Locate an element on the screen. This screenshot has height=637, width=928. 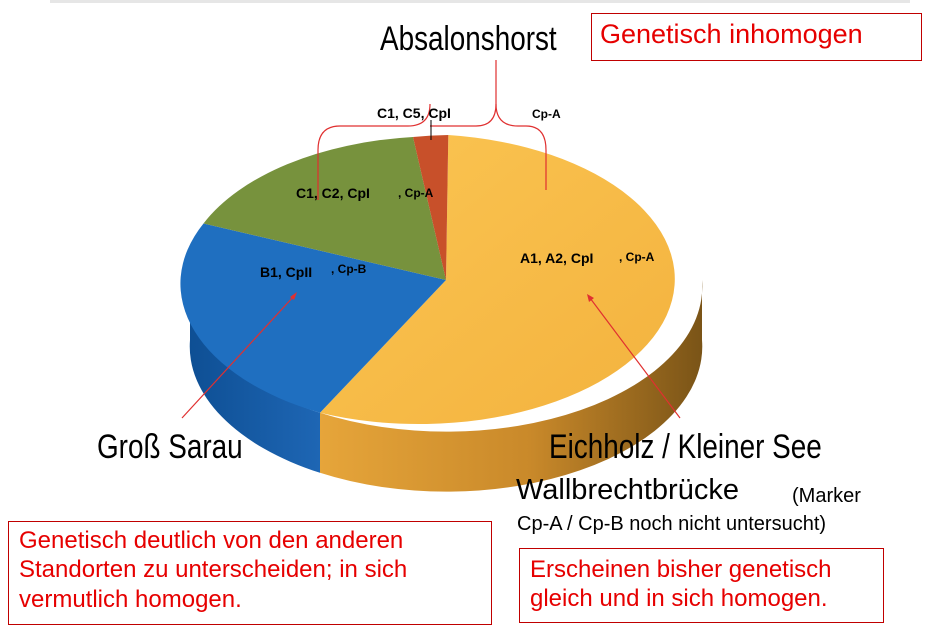
absalonshorst-brace-right is located at coordinates (521, 146).